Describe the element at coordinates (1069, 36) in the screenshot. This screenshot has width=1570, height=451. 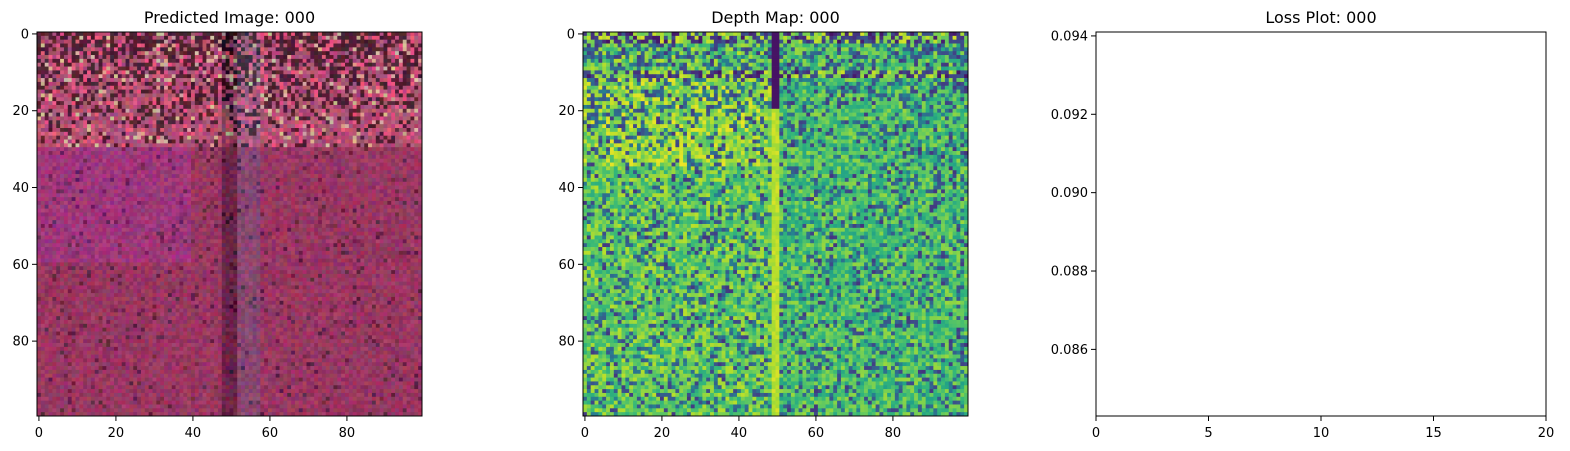
I see `y-tick-label: 0.094` at that location.